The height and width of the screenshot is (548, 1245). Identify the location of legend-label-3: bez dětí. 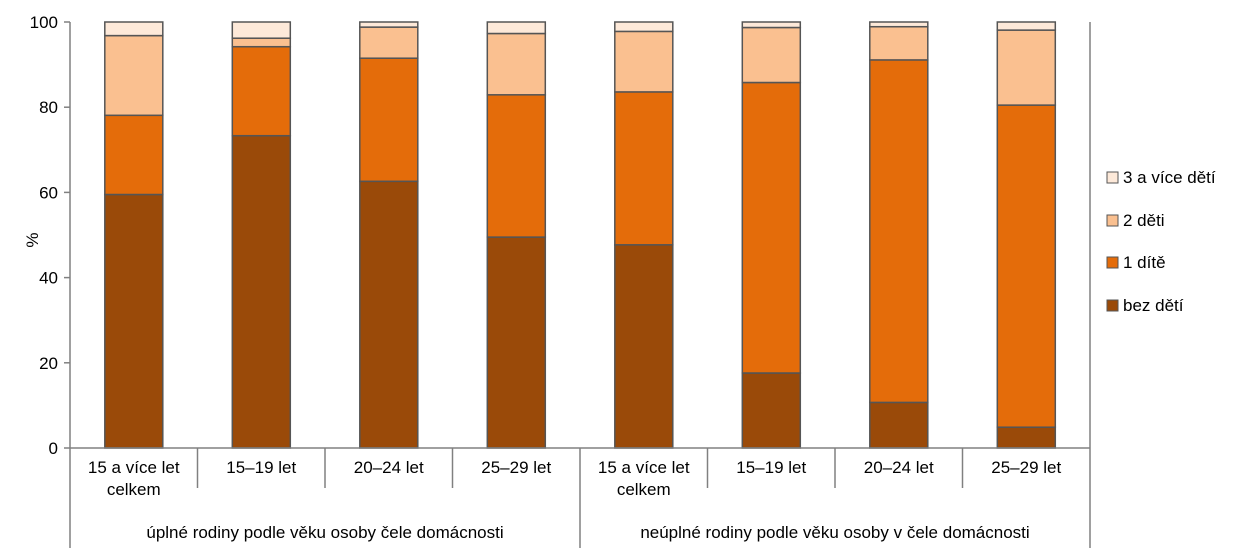
(1153, 305).